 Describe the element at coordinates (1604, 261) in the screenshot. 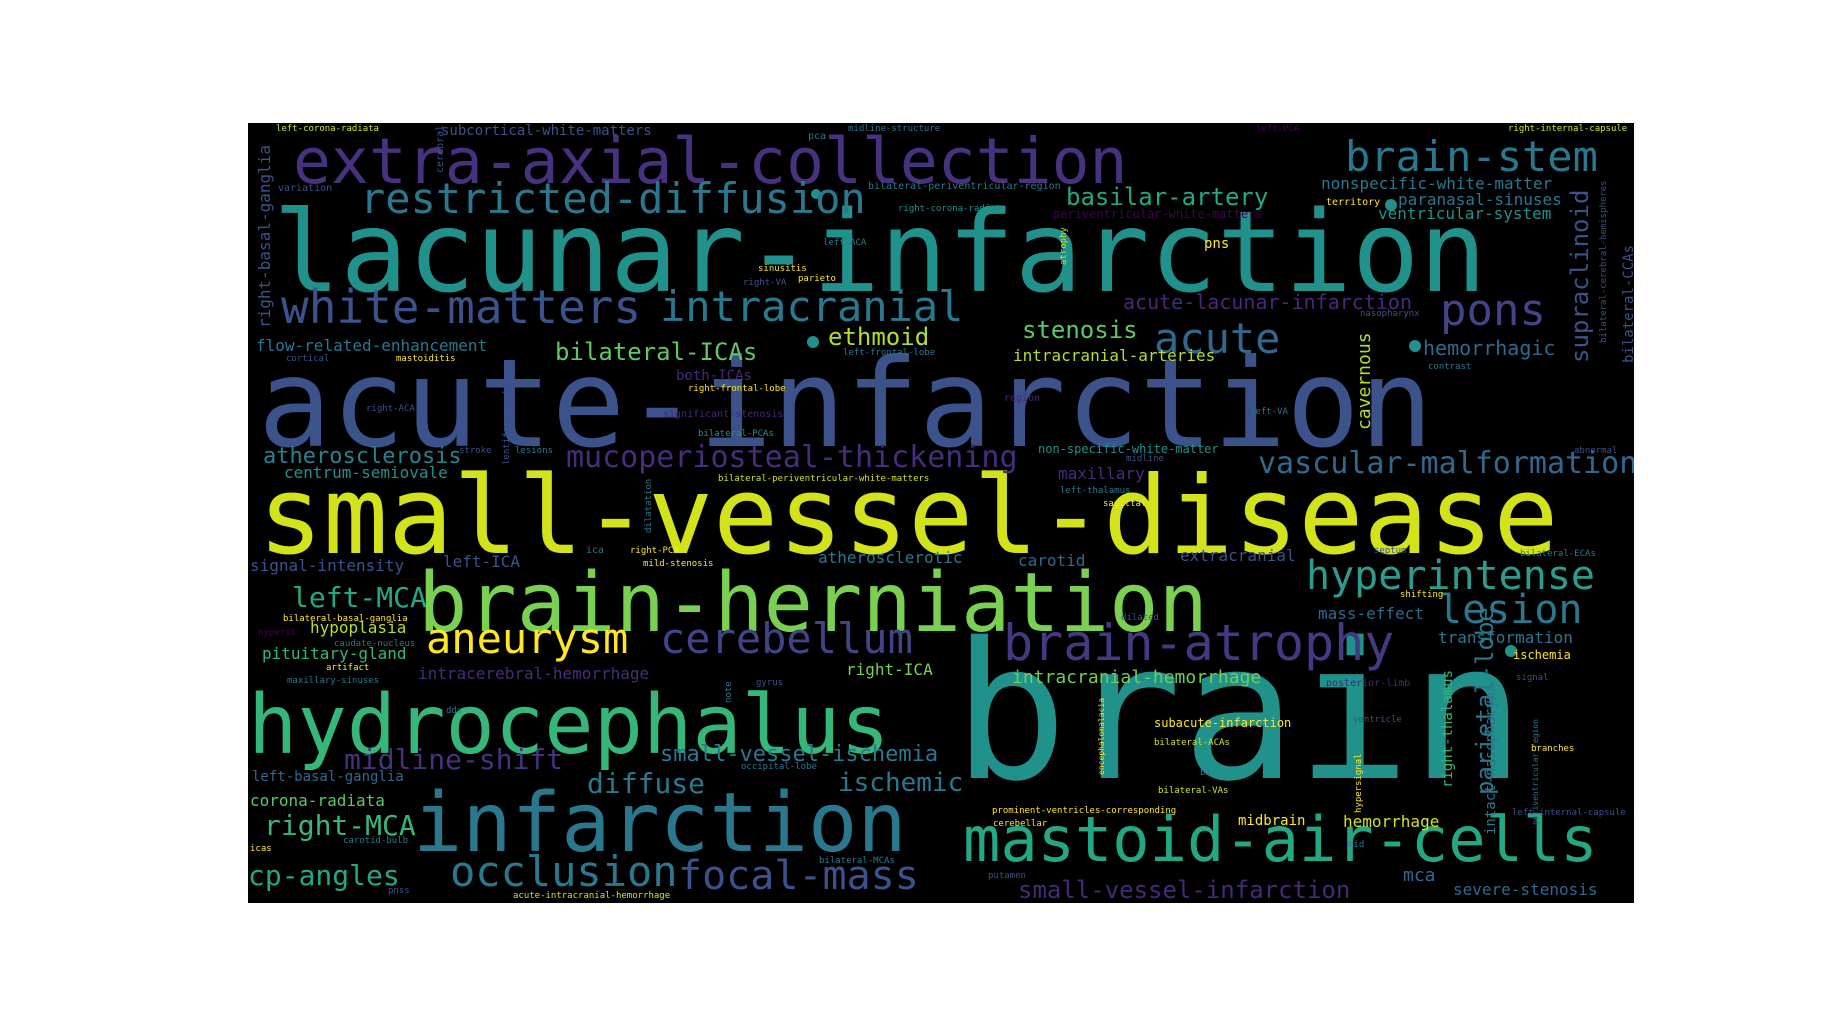

I see `word-cloud-word: bilateral-cerebral-hemispheres` at that location.